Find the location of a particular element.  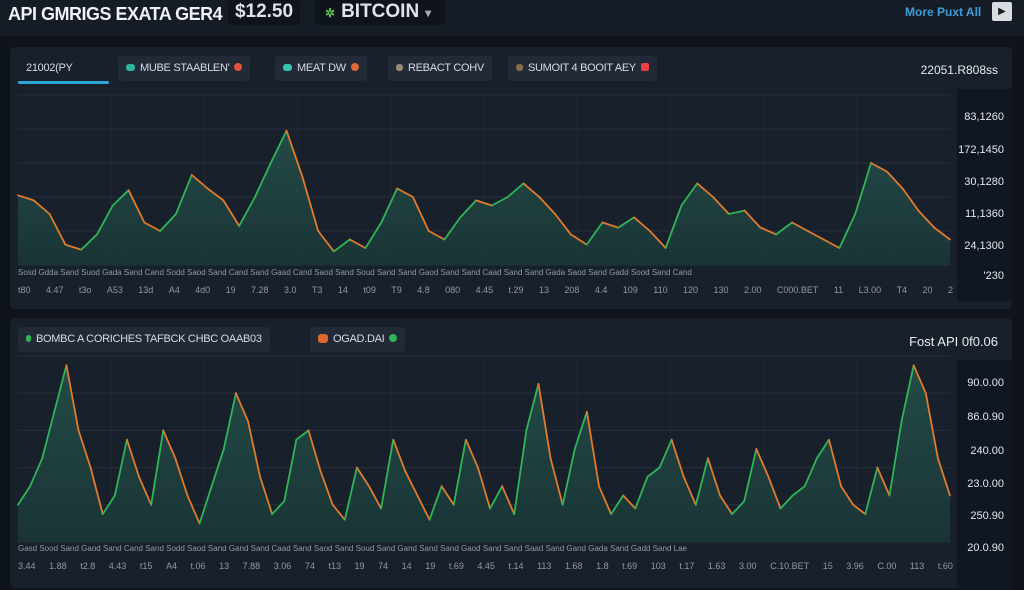

x-tick-label: 4.45 is located at coordinates (486, 566).